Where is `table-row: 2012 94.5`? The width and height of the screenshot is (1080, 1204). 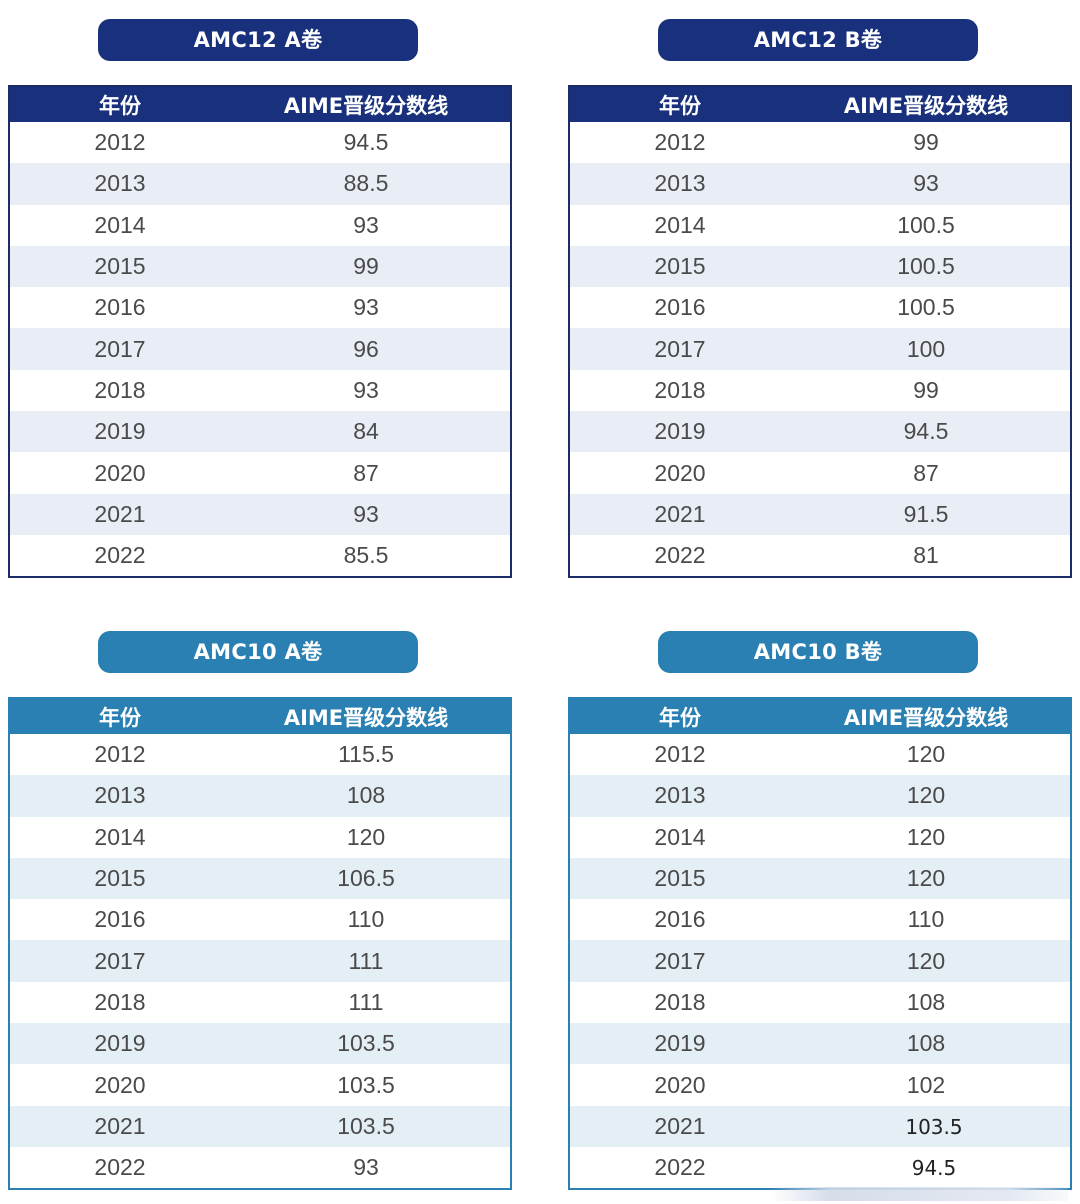
table-row: 2012 94.5 is located at coordinates (260, 142).